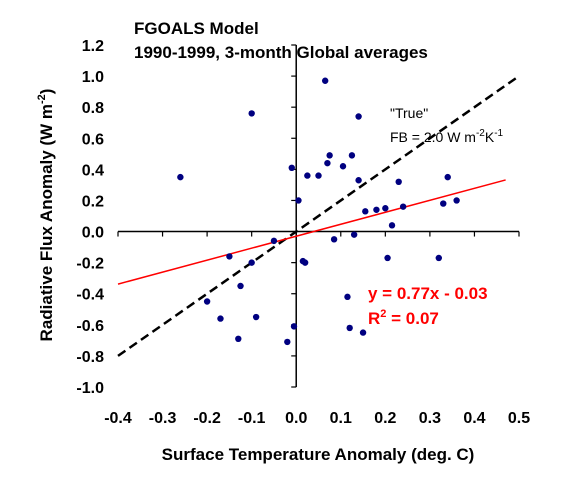 The image size is (576, 480). I want to click on chart-title-line-1: FGOALS Model, so click(196, 28).